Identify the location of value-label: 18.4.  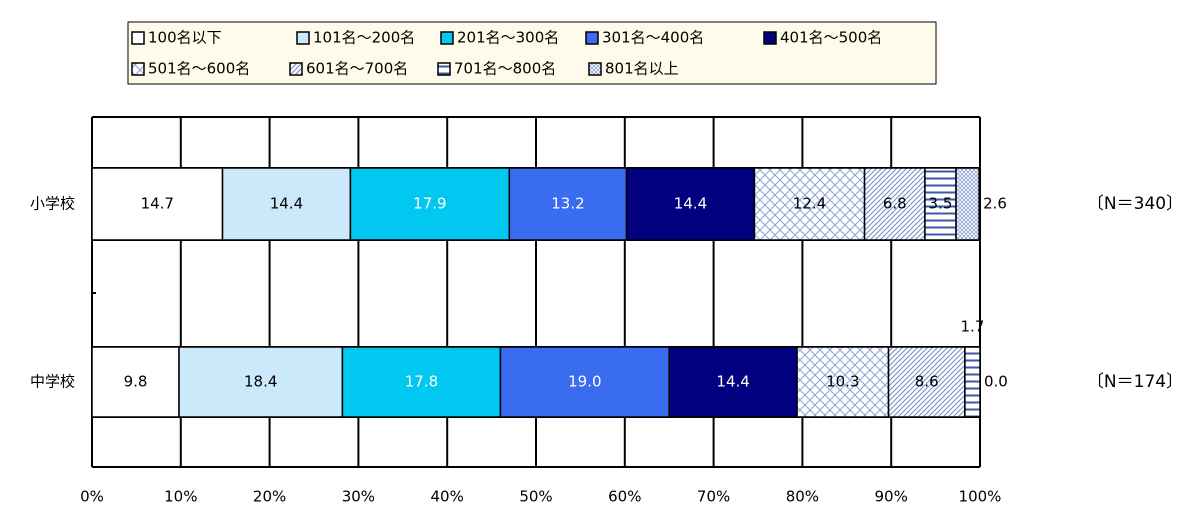
(260, 382).